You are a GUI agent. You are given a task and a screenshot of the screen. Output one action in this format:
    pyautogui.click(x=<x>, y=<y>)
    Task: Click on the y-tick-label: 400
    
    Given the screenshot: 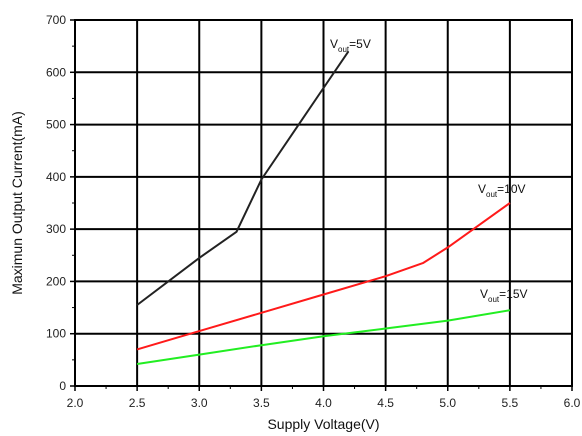 What is the action you would take?
    pyautogui.click(x=56, y=177)
    